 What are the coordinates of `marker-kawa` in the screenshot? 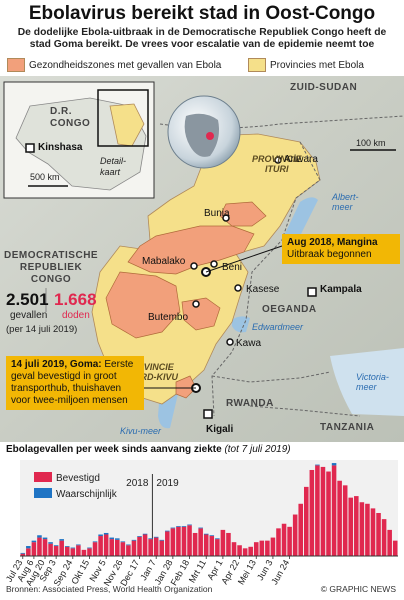 It's located at (230, 342).